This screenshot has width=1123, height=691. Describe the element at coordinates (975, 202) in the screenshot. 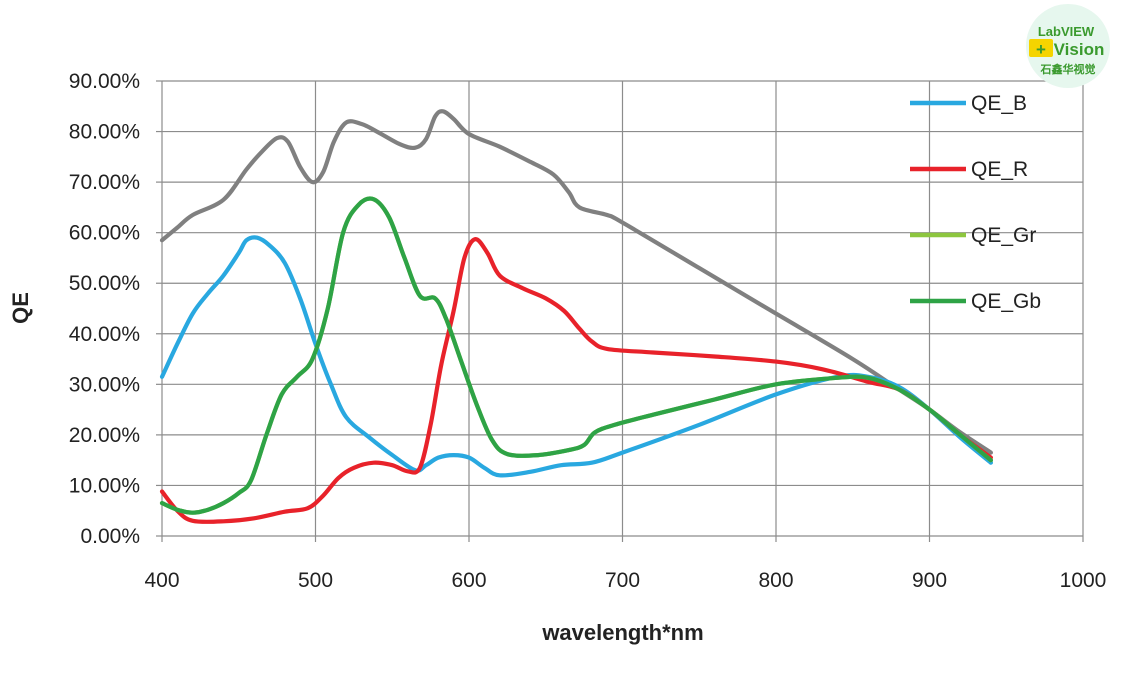

I see `legend: QE_B QE_R QE_Gr QE_Gb` at that location.